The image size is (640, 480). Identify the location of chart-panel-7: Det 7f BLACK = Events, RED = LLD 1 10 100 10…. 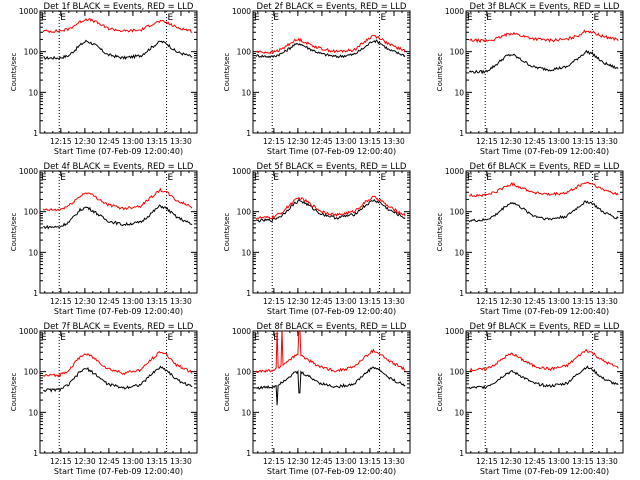
(104, 399).